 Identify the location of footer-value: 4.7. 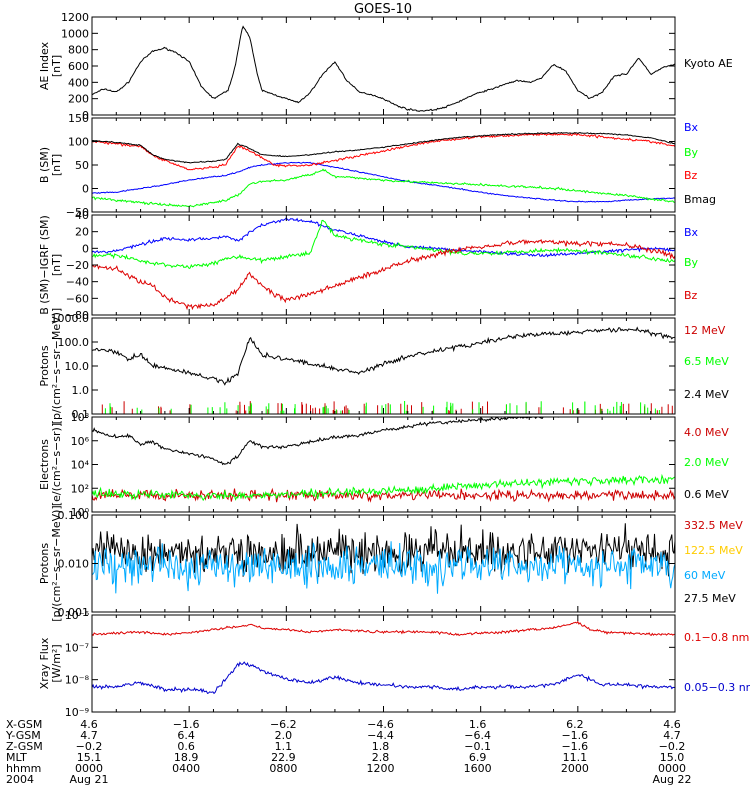
(89, 735).